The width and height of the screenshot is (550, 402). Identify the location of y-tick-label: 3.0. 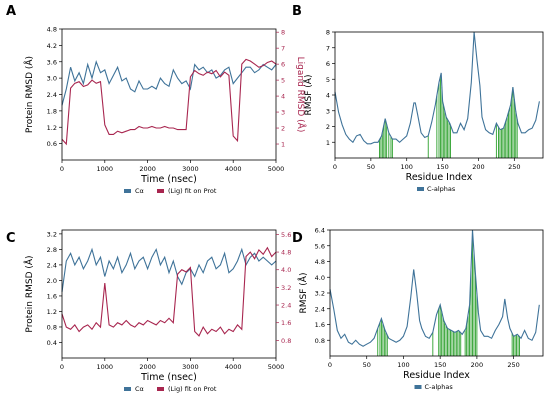
(52, 79).